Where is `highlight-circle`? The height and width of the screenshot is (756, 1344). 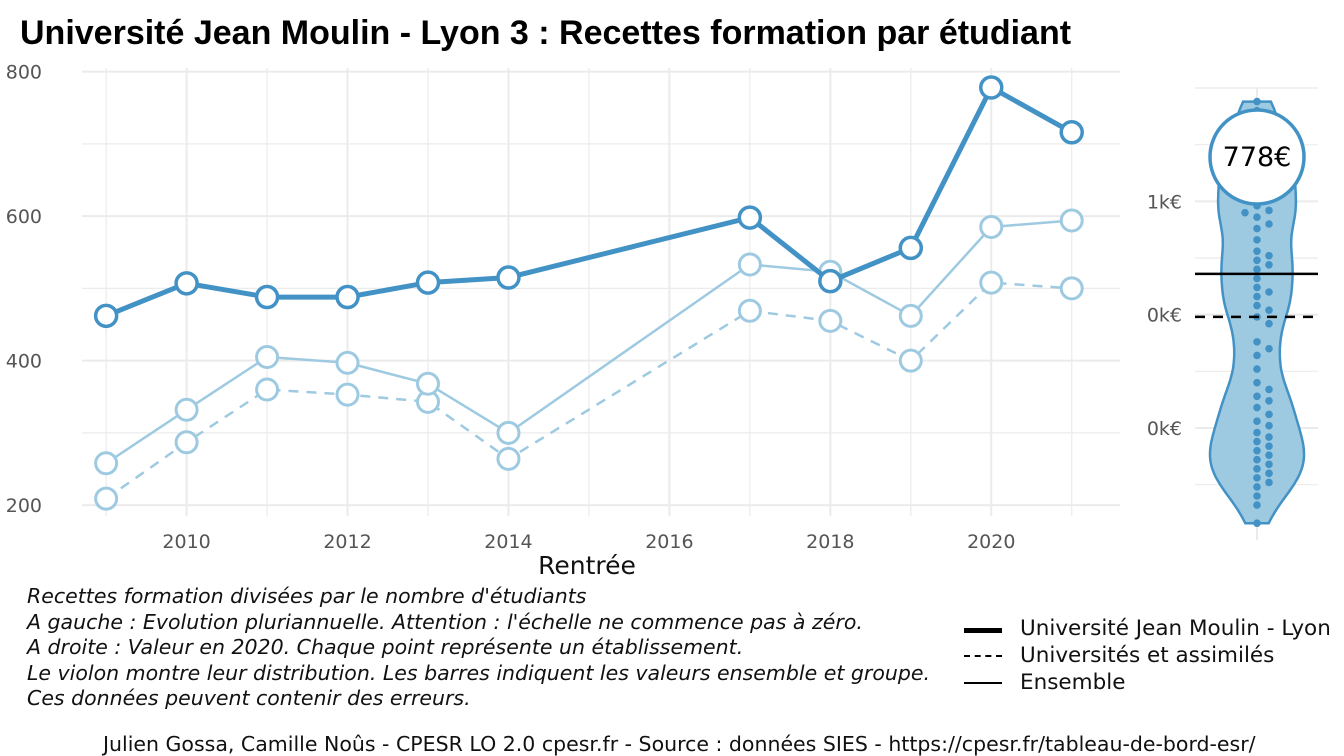
highlight-circle is located at coordinates (1257, 157).